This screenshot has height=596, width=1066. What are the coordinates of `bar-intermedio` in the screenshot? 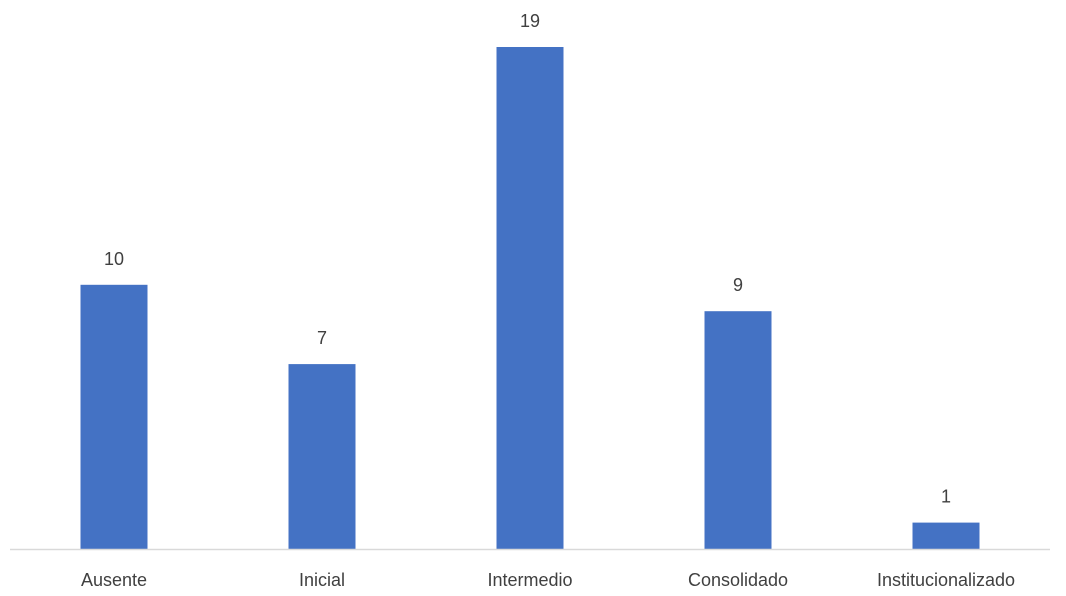 It's located at (530, 298).